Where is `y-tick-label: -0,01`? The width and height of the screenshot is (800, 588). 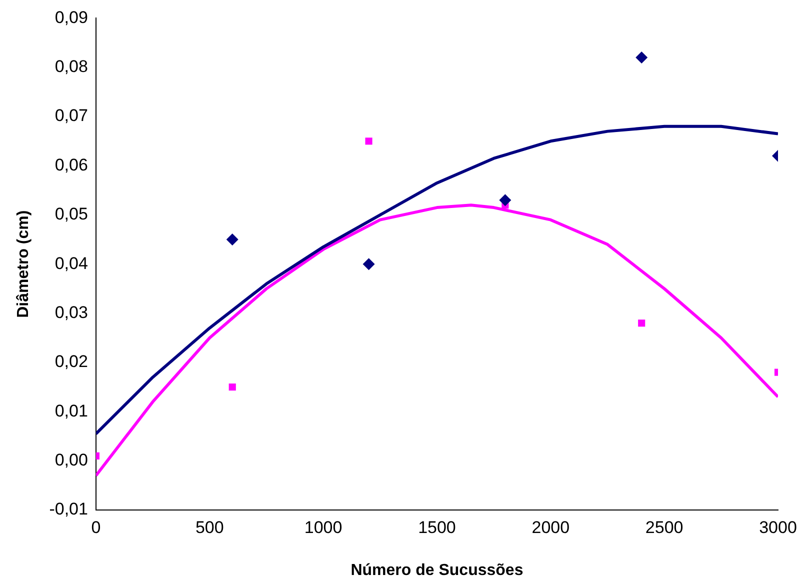
y-tick-label: -0,01 is located at coordinates (68, 509).